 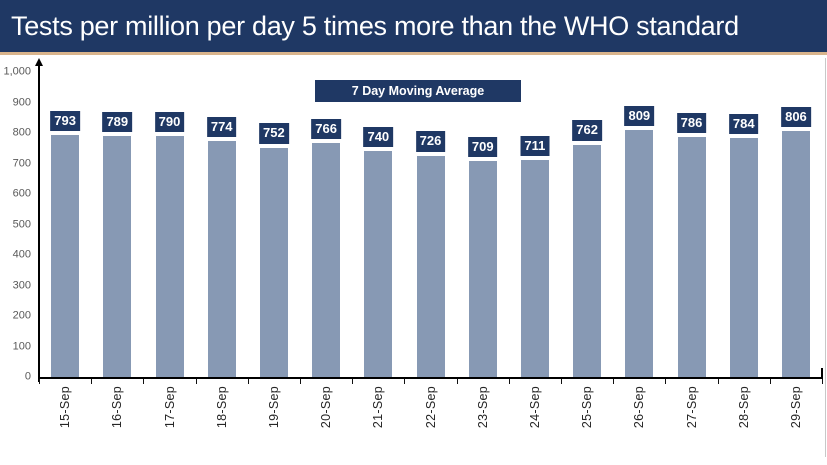 I want to click on x-tick-label: 18-Sep, so click(x=221, y=407).